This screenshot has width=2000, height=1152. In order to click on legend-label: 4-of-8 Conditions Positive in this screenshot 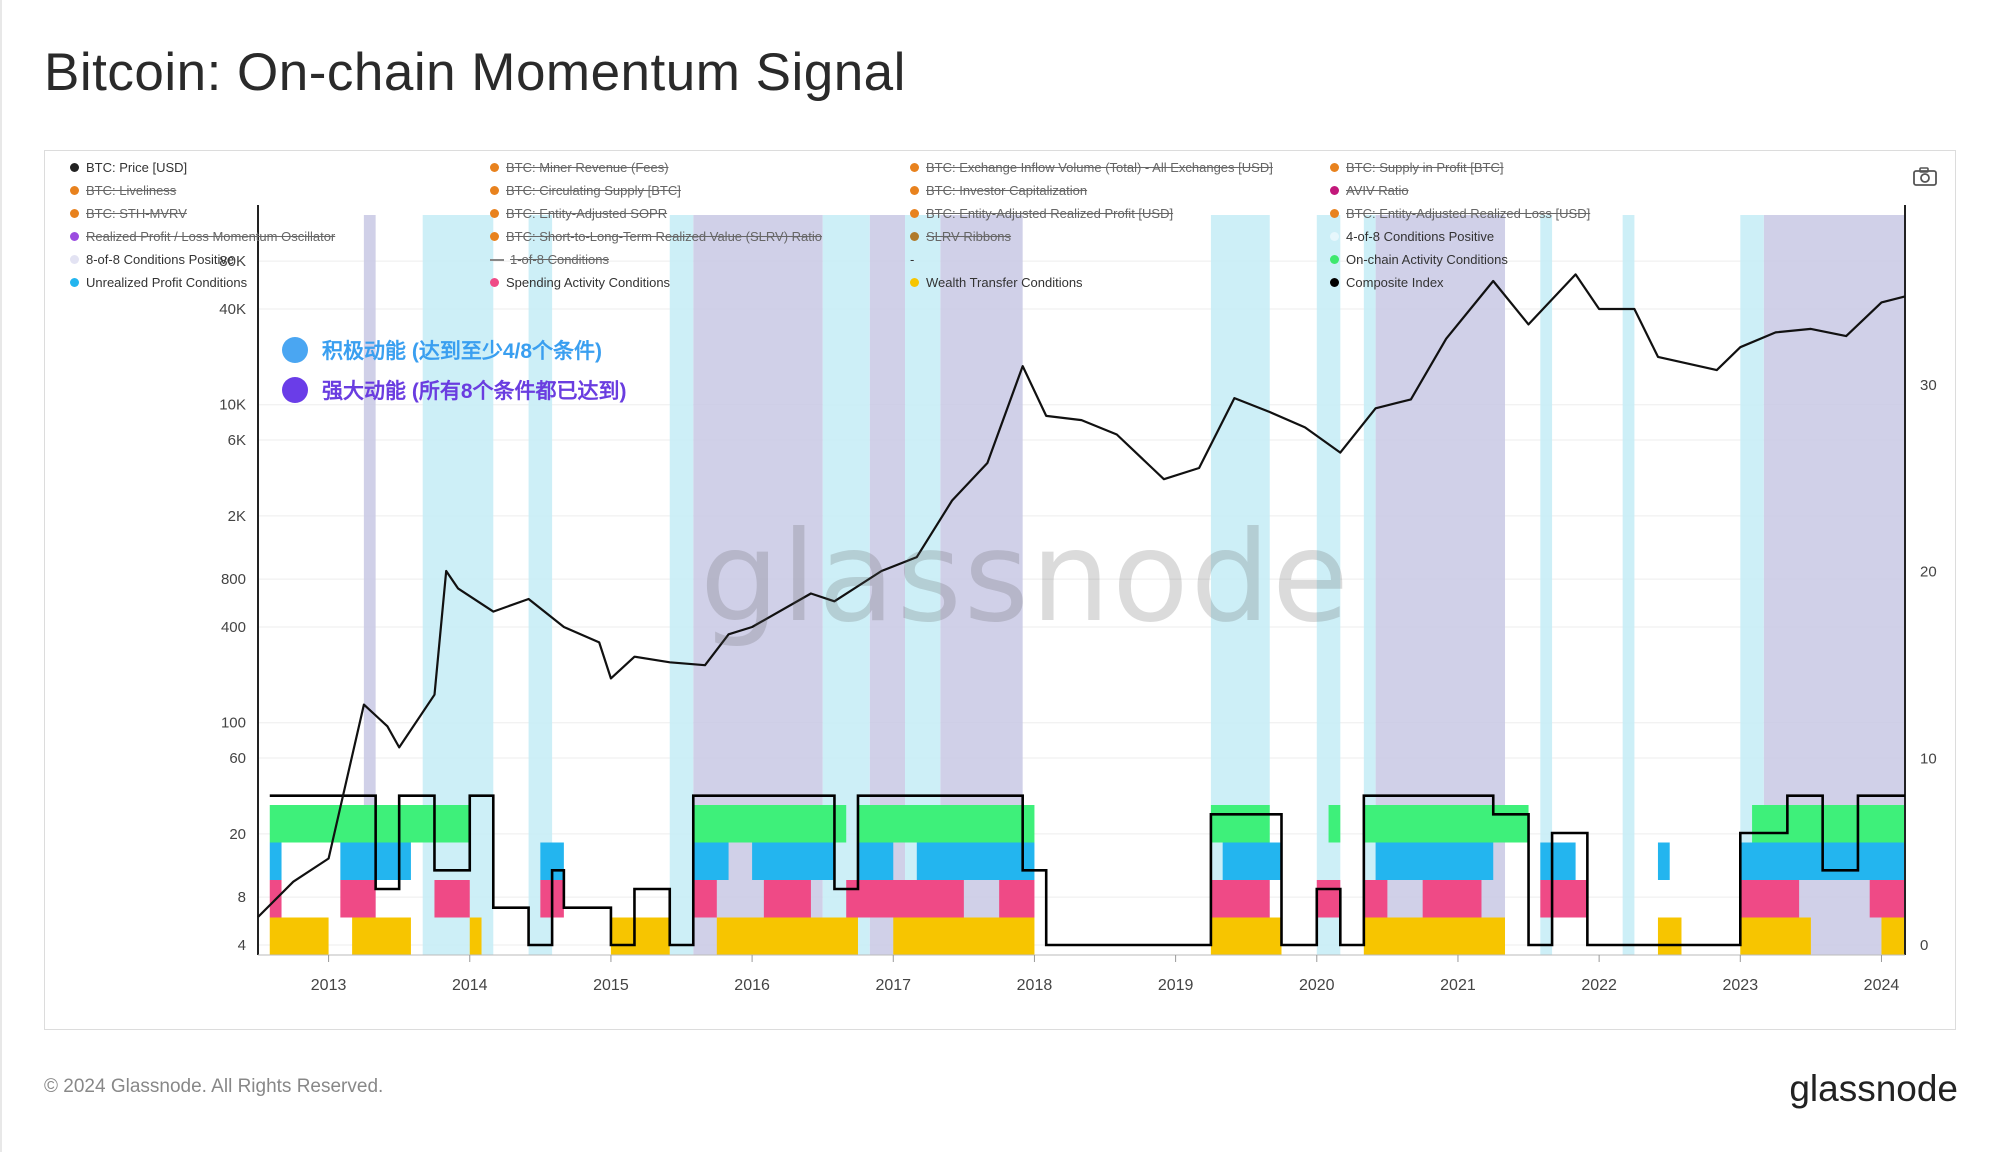, I will do `click(1420, 236)`.